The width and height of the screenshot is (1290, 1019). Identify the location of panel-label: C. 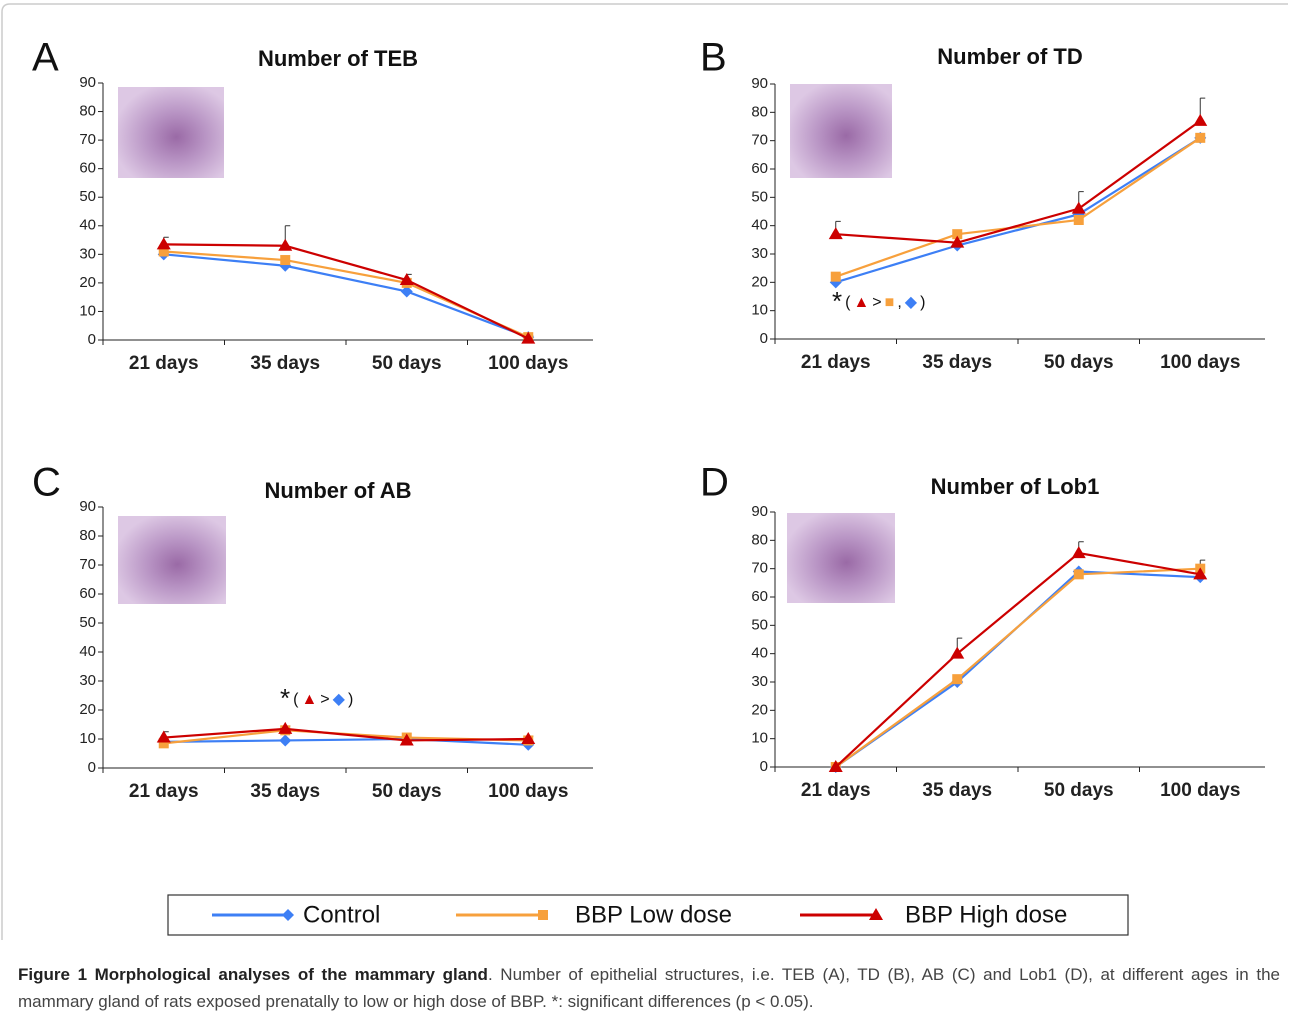
(46, 483).